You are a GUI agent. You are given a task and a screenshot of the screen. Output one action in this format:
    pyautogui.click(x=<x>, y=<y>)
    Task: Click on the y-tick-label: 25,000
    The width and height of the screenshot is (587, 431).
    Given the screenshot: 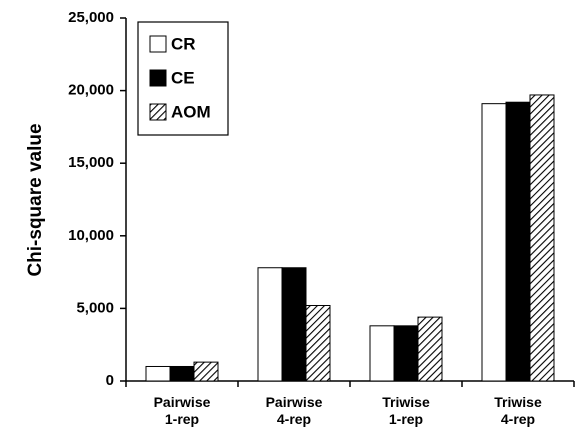 What is the action you would take?
    pyautogui.click(x=91, y=17)
    